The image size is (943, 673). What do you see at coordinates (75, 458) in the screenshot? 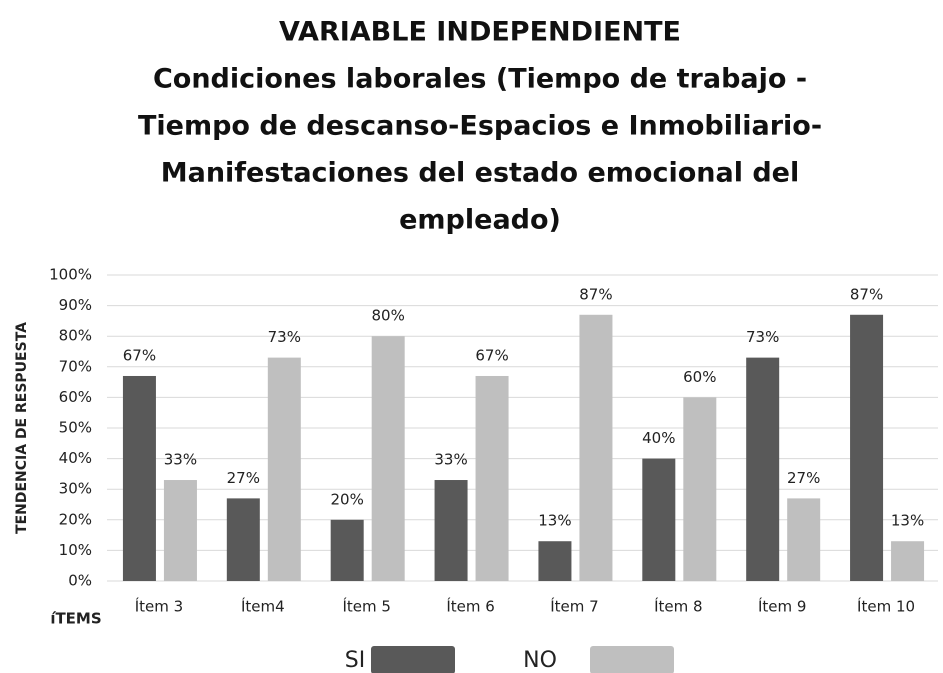
I see `y-tick-label: 40%` at bounding box center [75, 458].